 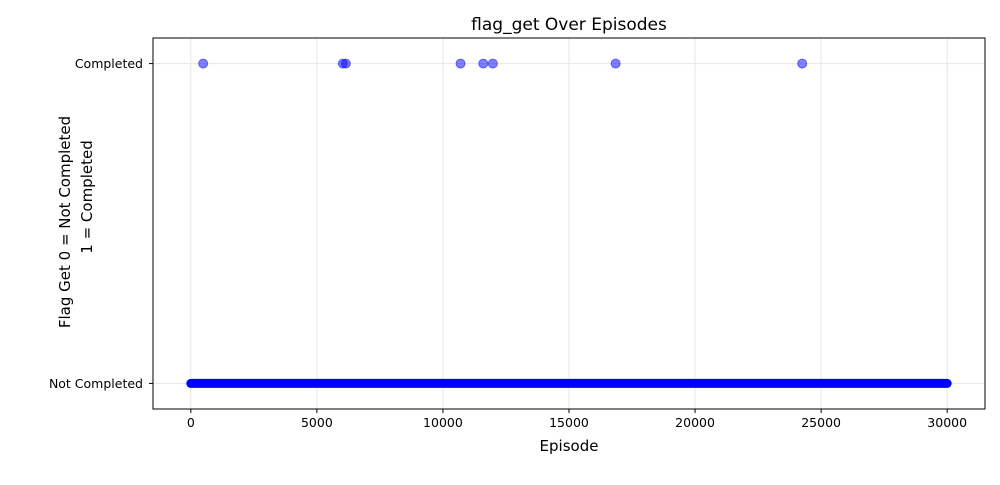 I want to click on x-tick-label: 15000, so click(x=569, y=422).